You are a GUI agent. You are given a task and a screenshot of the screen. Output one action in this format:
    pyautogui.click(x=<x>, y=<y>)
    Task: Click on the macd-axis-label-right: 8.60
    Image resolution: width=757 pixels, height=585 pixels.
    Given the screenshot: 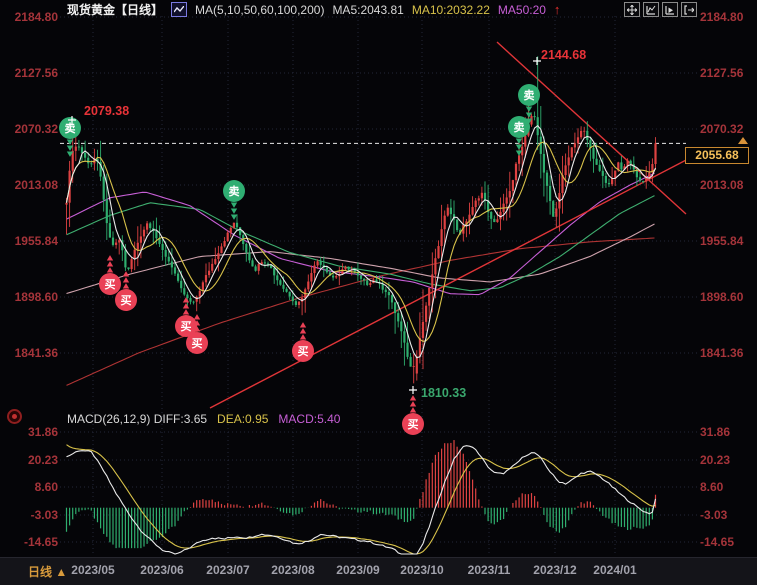 What is the action you would take?
    pyautogui.click(x=712, y=487)
    